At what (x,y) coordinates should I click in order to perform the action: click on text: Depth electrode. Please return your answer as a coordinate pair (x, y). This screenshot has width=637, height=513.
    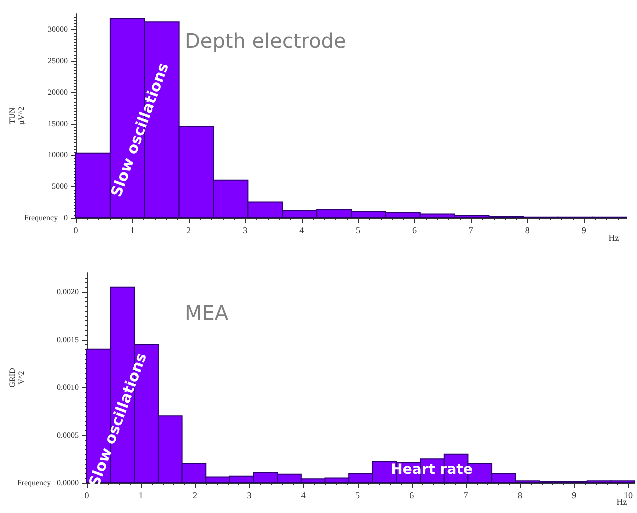
    Looking at the image, I should click on (265, 41).